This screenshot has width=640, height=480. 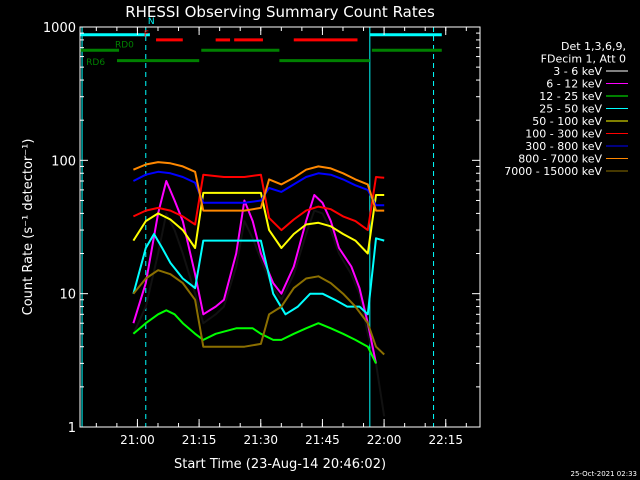 What do you see at coordinates (567, 121) in the screenshot?
I see `legend-entry-label: 50 - 100 keV` at bounding box center [567, 121].